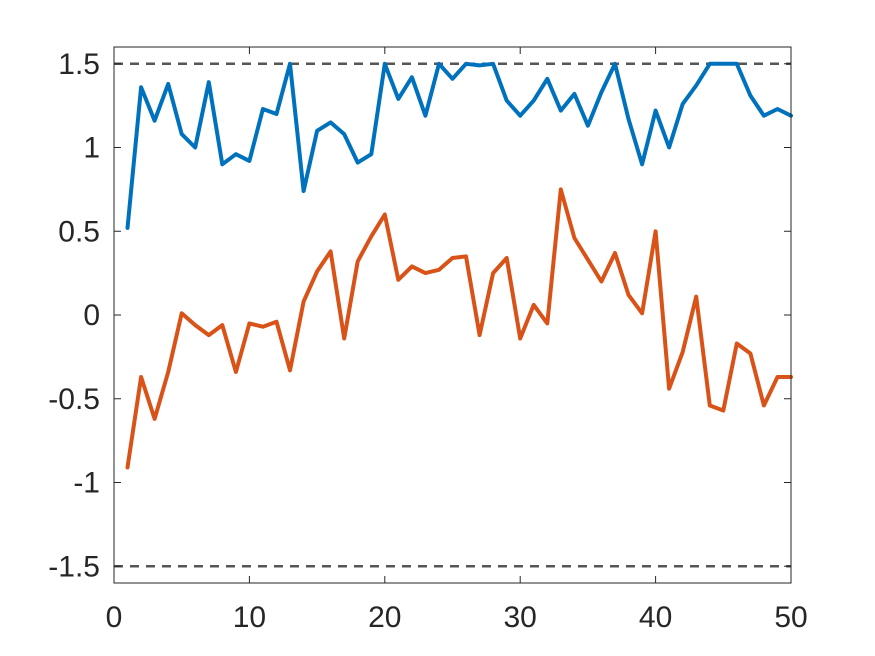  What do you see at coordinates (91, 148) in the screenshot?
I see `y-tick-label: 1` at bounding box center [91, 148].